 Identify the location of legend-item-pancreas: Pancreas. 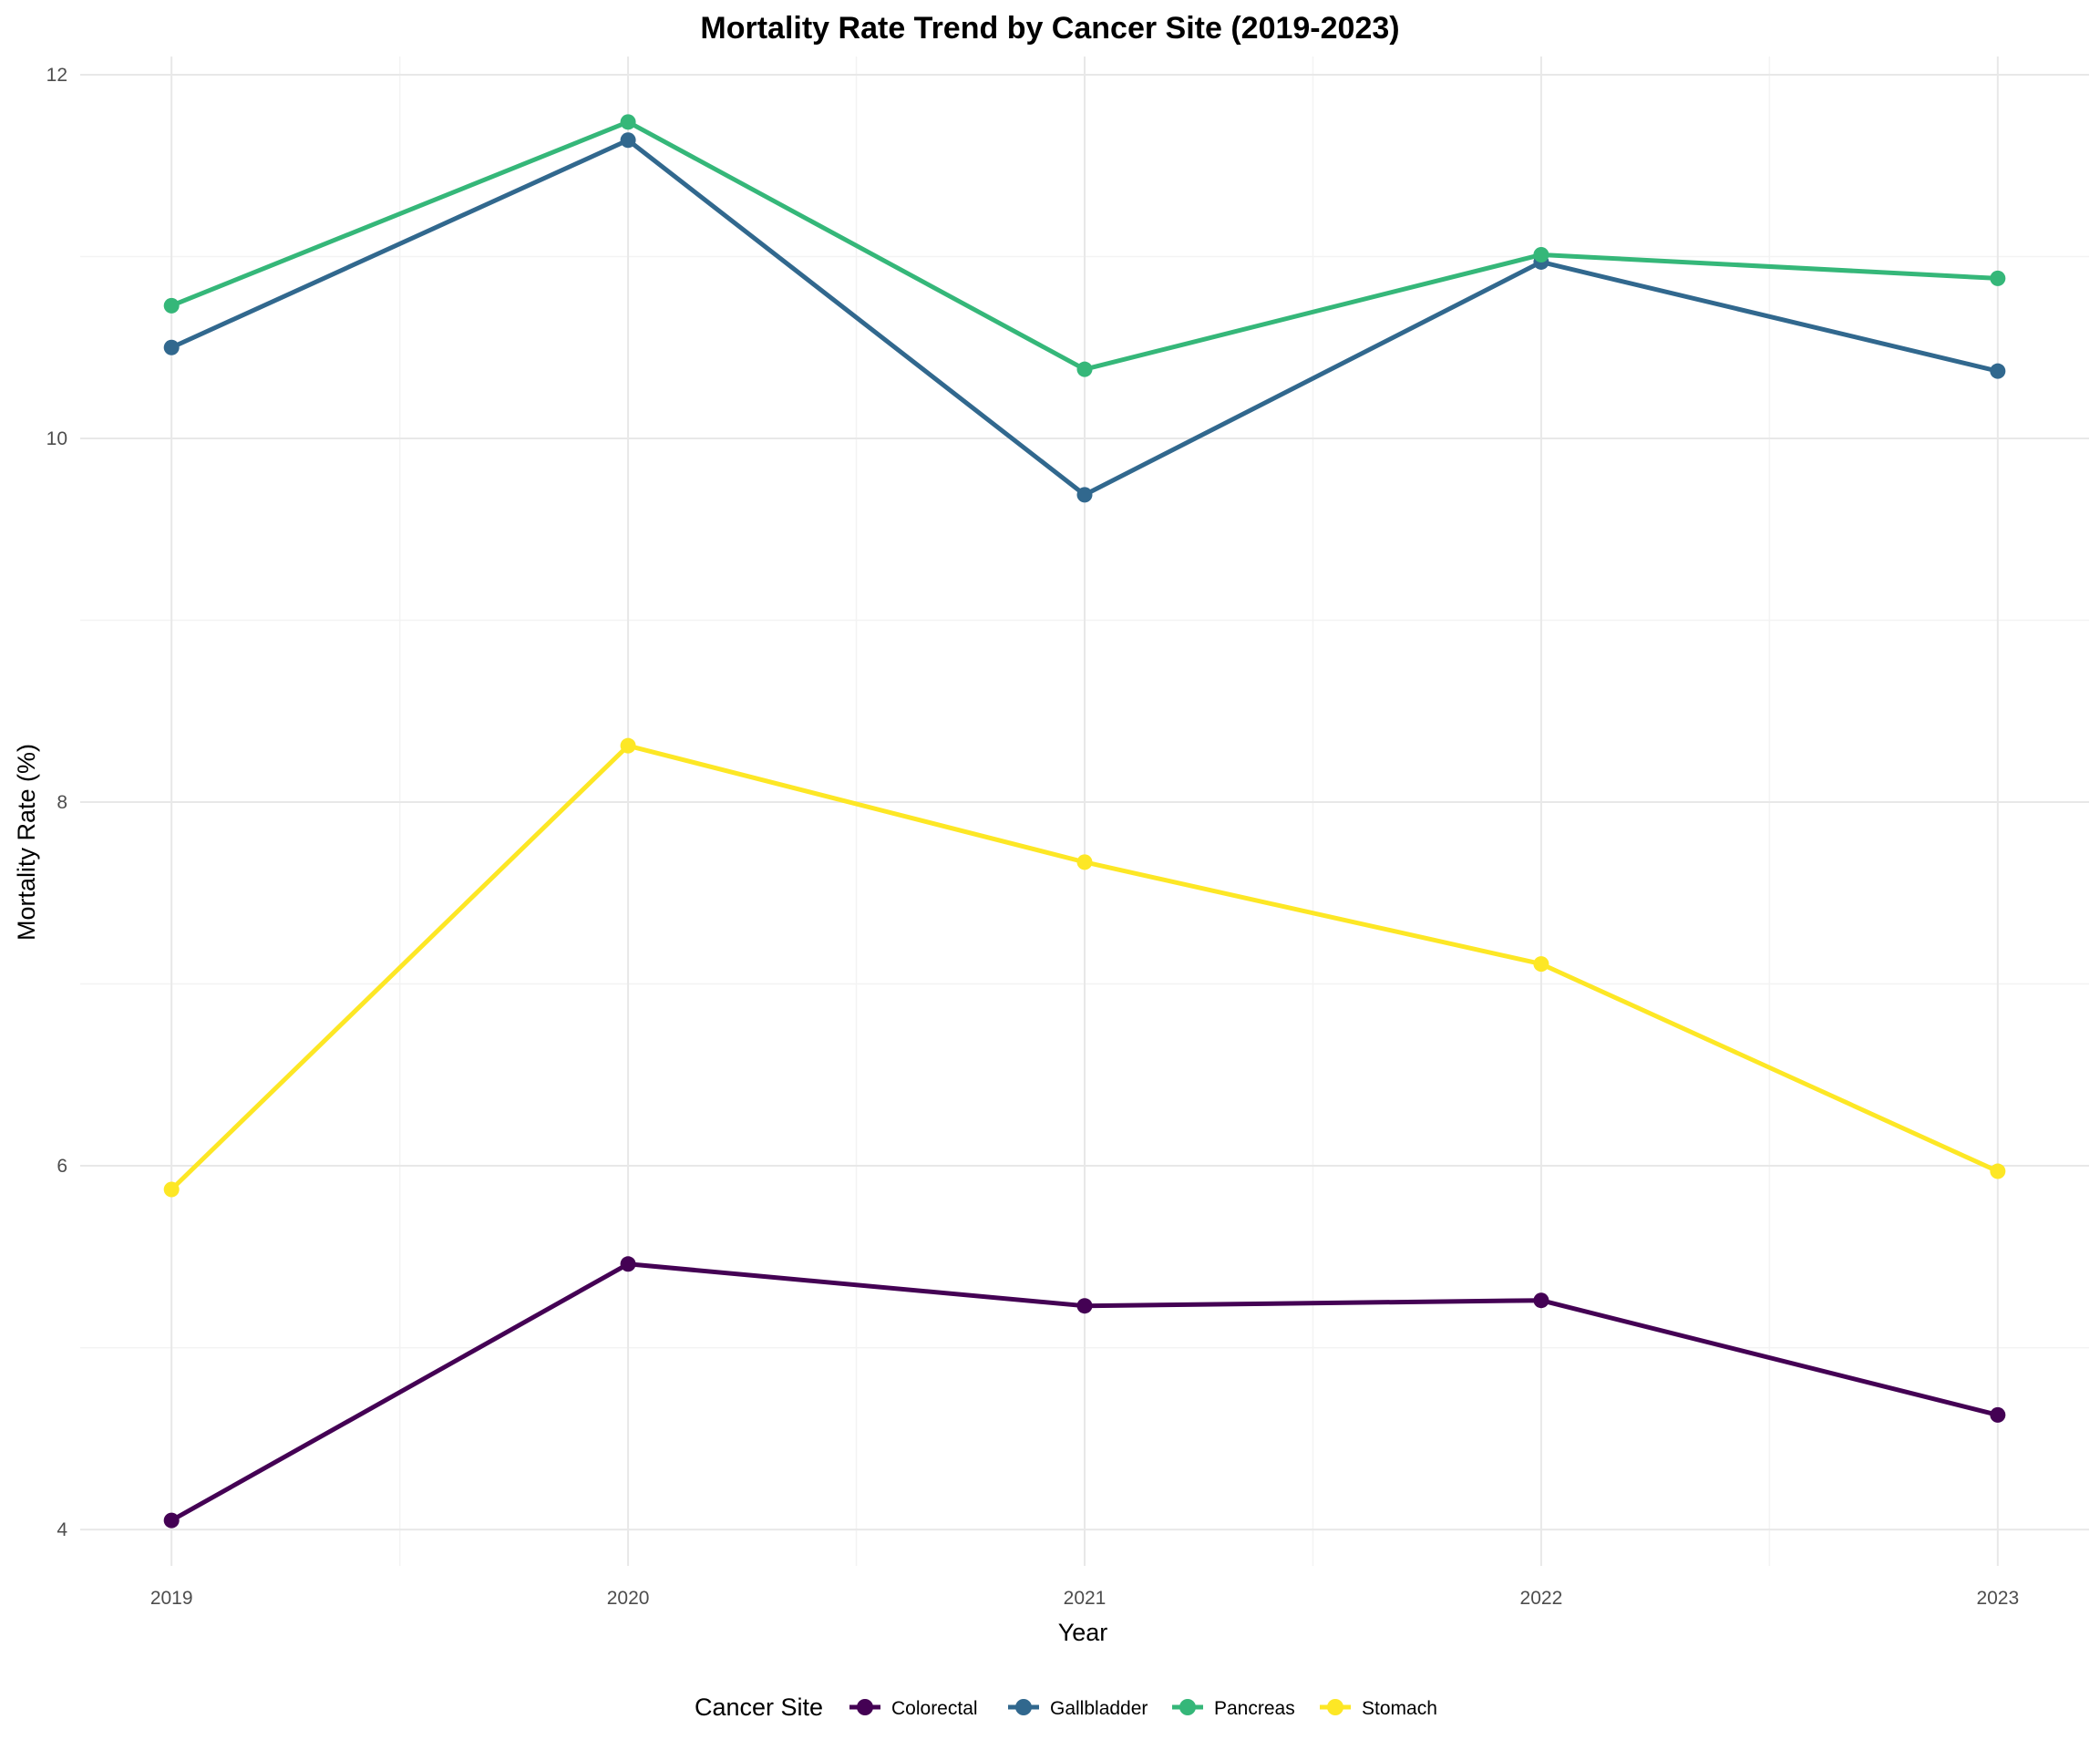
(1234, 1709).